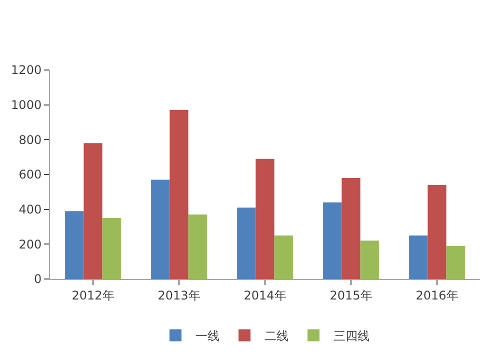  Describe the element at coordinates (276, 335) in the screenshot. I see `legend-label: 二线` at that location.